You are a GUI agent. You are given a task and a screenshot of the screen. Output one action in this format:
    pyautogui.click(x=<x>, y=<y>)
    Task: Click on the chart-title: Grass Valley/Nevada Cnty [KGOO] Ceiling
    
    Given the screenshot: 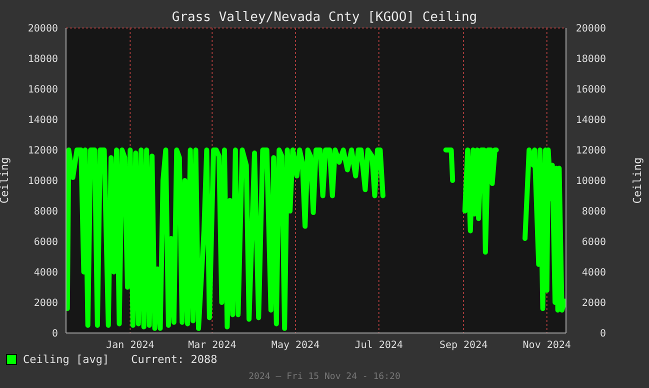 What is the action you would take?
    pyautogui.click(x=324, y=17)
    